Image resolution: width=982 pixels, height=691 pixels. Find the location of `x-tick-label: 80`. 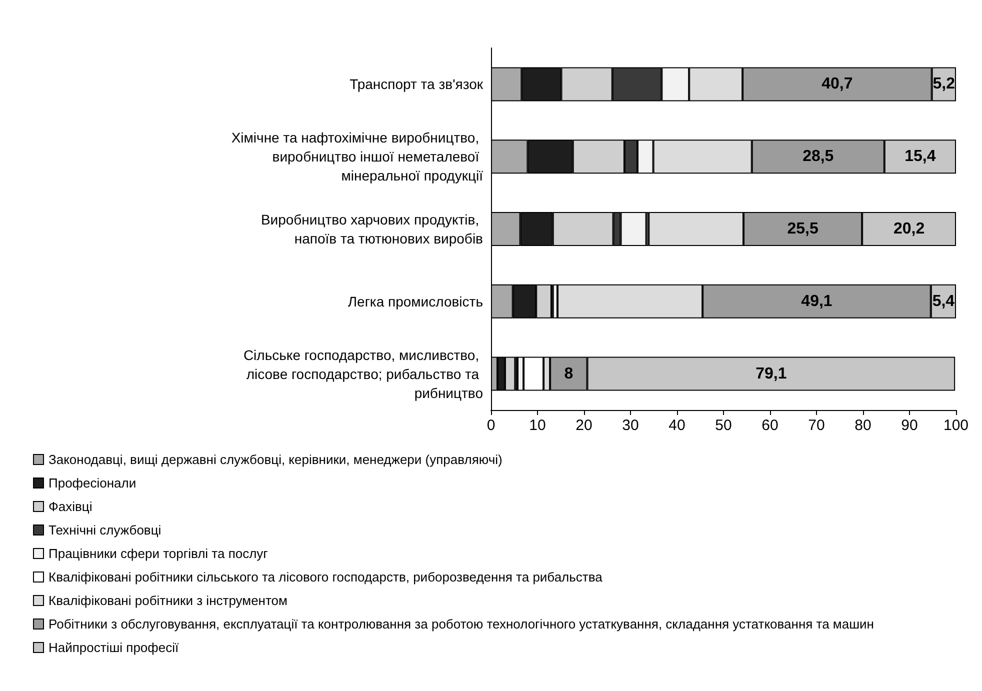

x-tick-label: 80 is located at coordinates (863, 425).